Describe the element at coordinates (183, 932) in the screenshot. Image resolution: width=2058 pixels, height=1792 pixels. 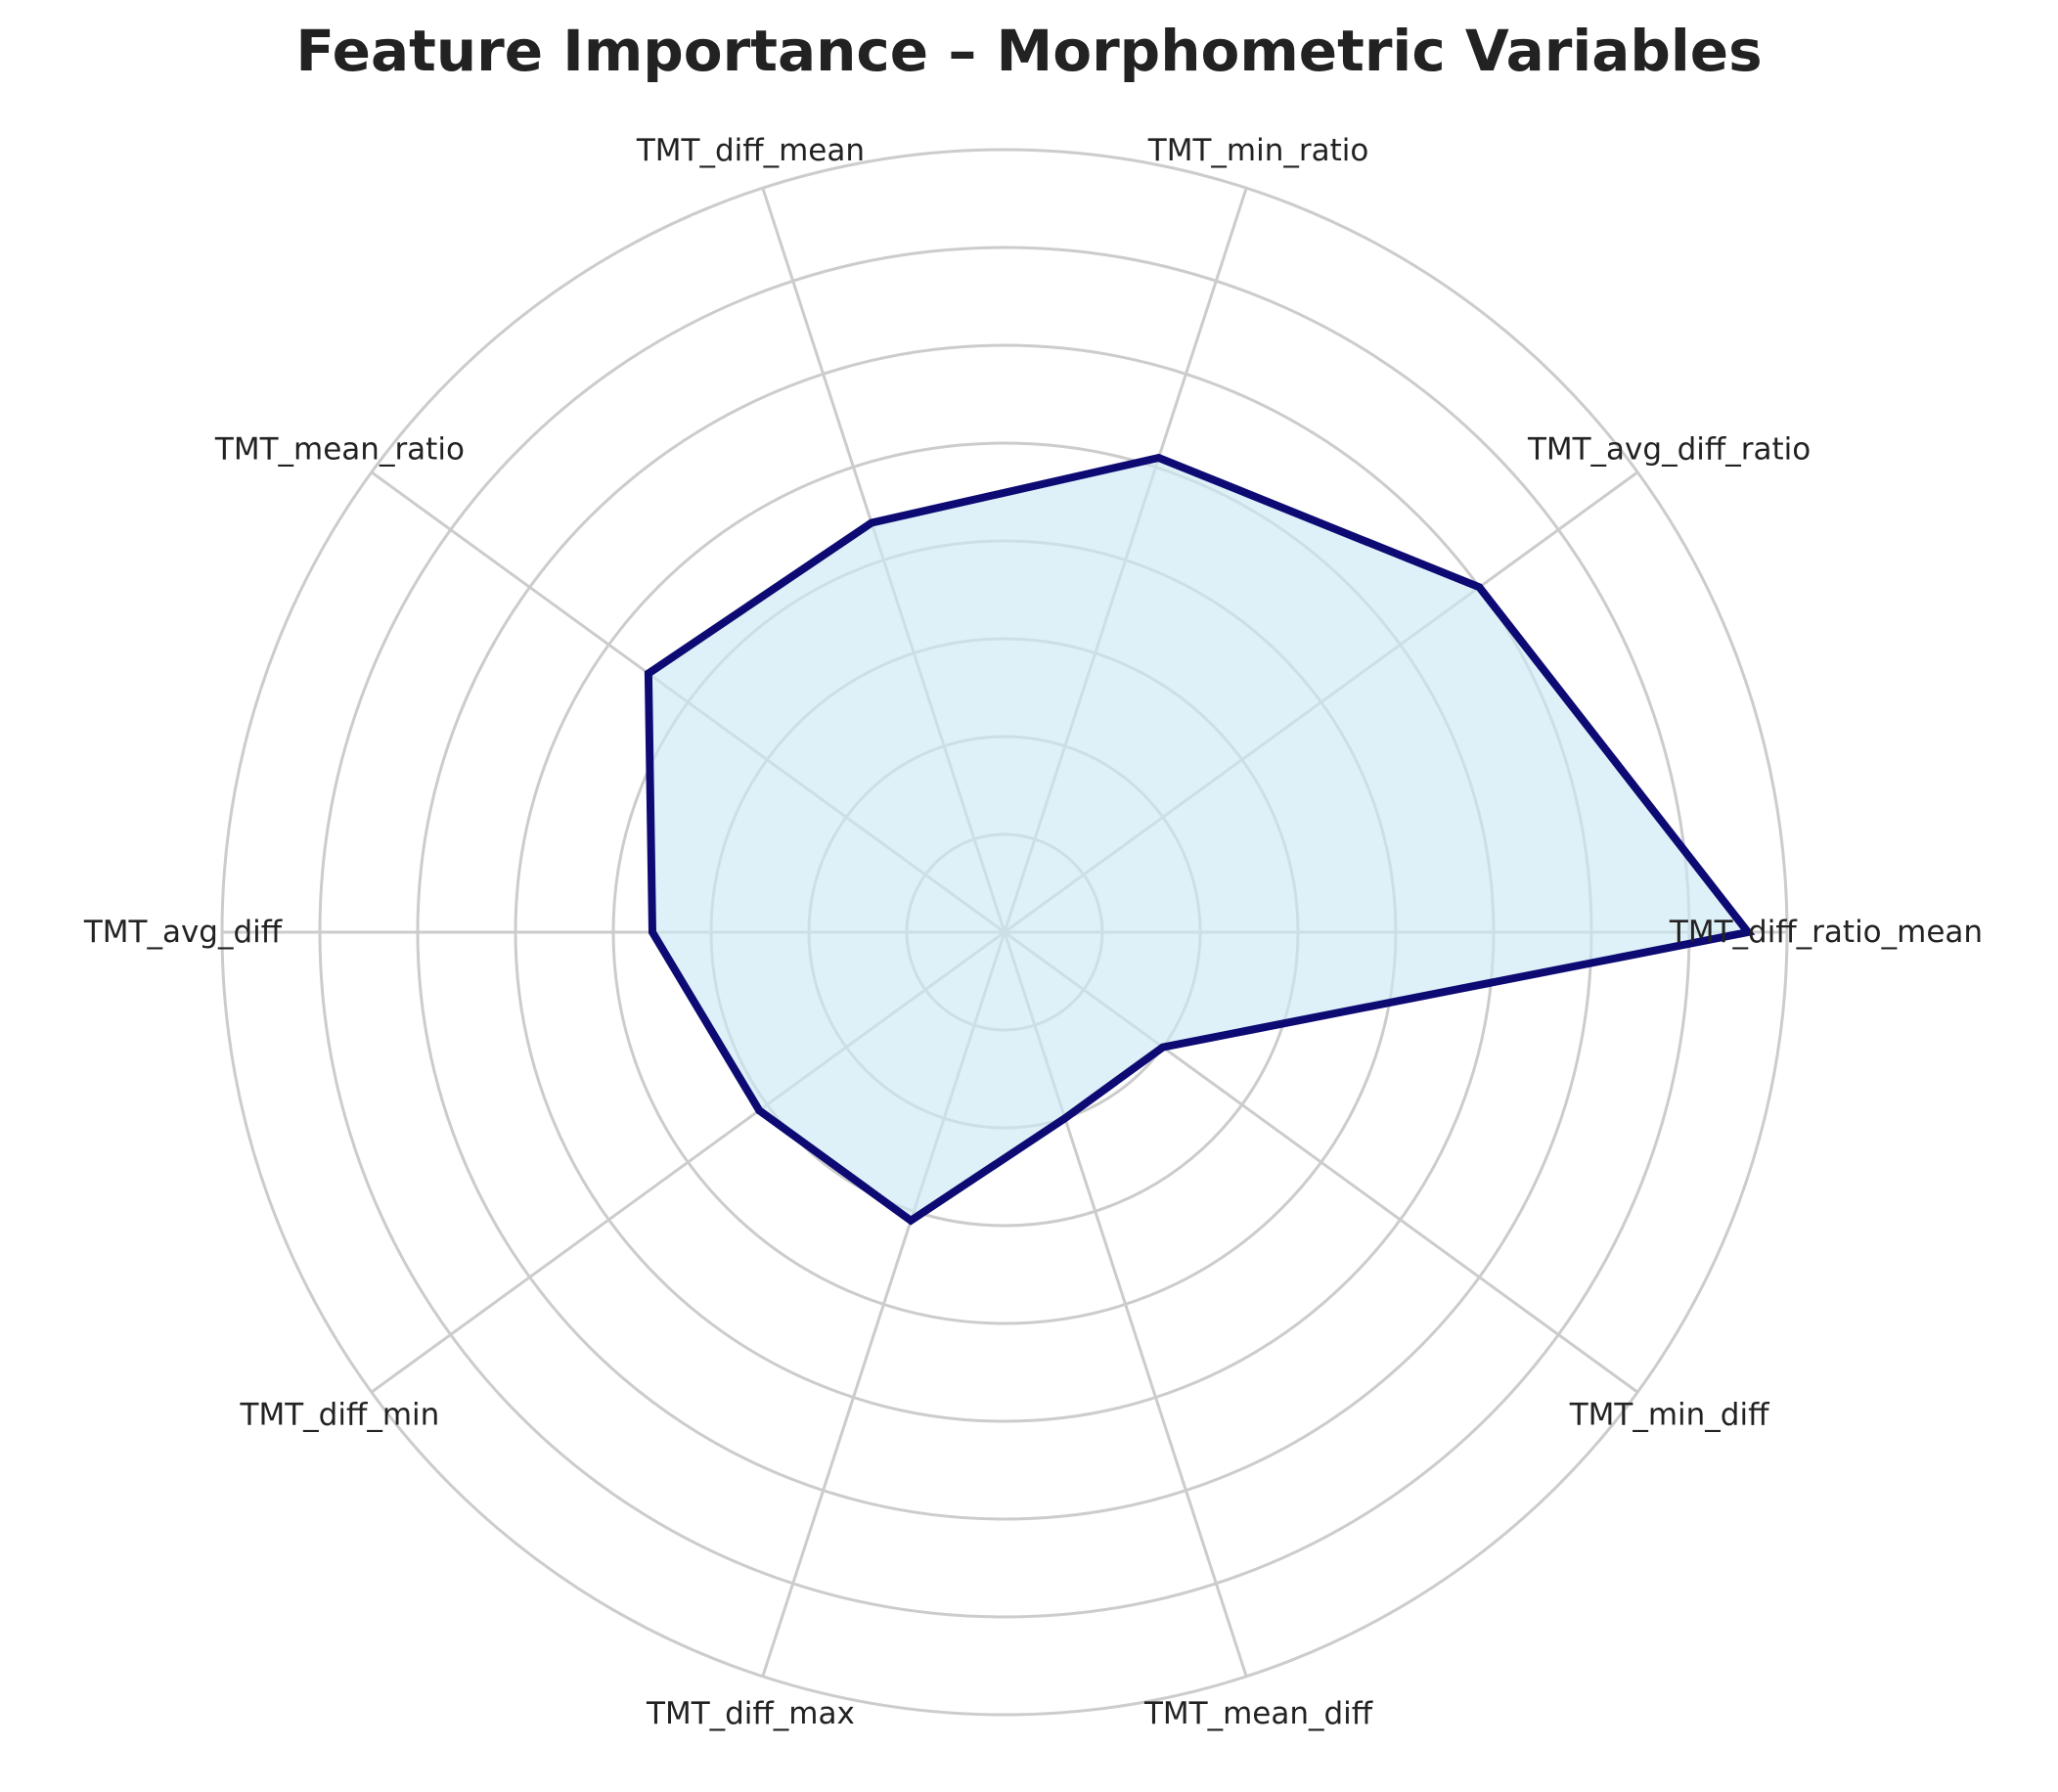
I see `axis-label-6: TMT_avg_diff` at that location.